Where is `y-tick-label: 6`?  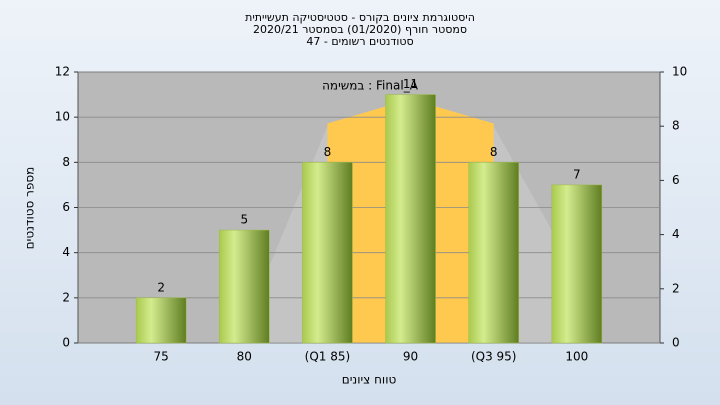
y-tick-label: 6 is located at coordinates (66, 207).